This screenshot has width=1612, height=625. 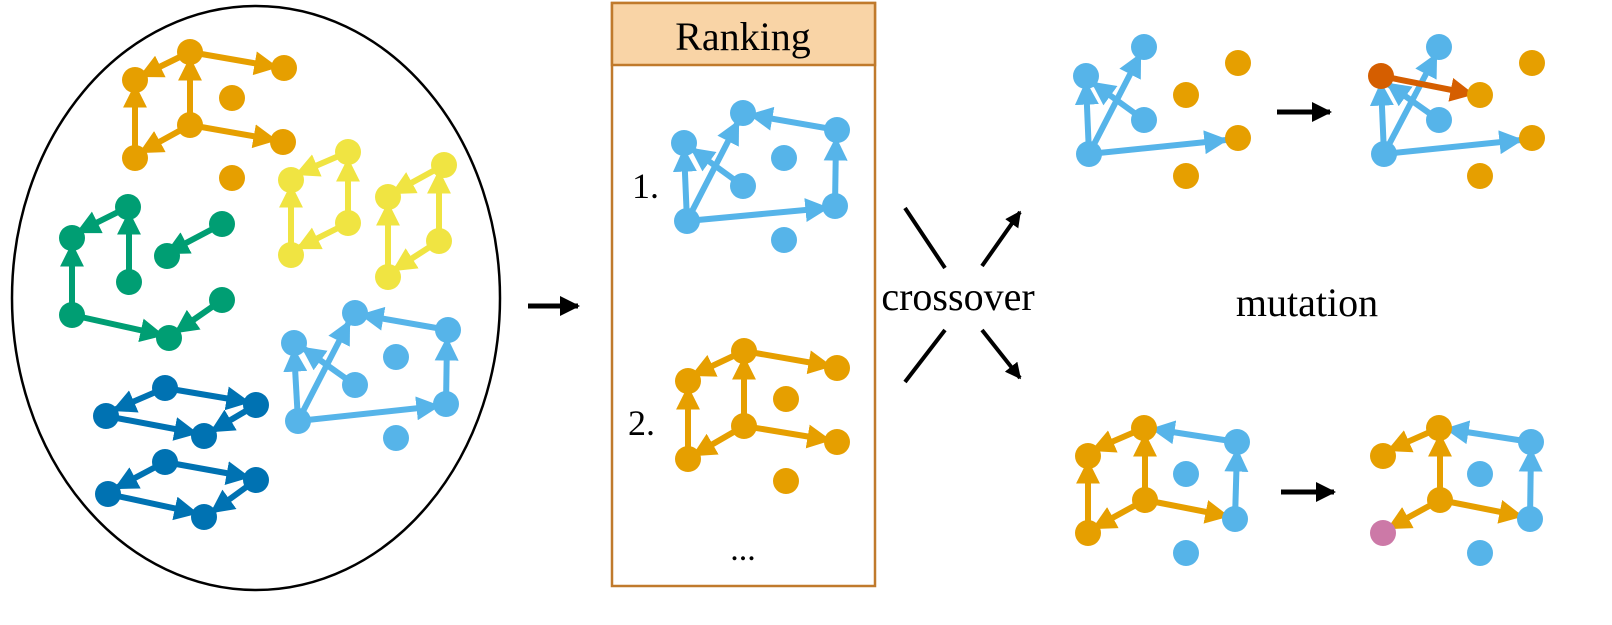 I want to click on orange-graph-nodes, so click(x=209, y=115).